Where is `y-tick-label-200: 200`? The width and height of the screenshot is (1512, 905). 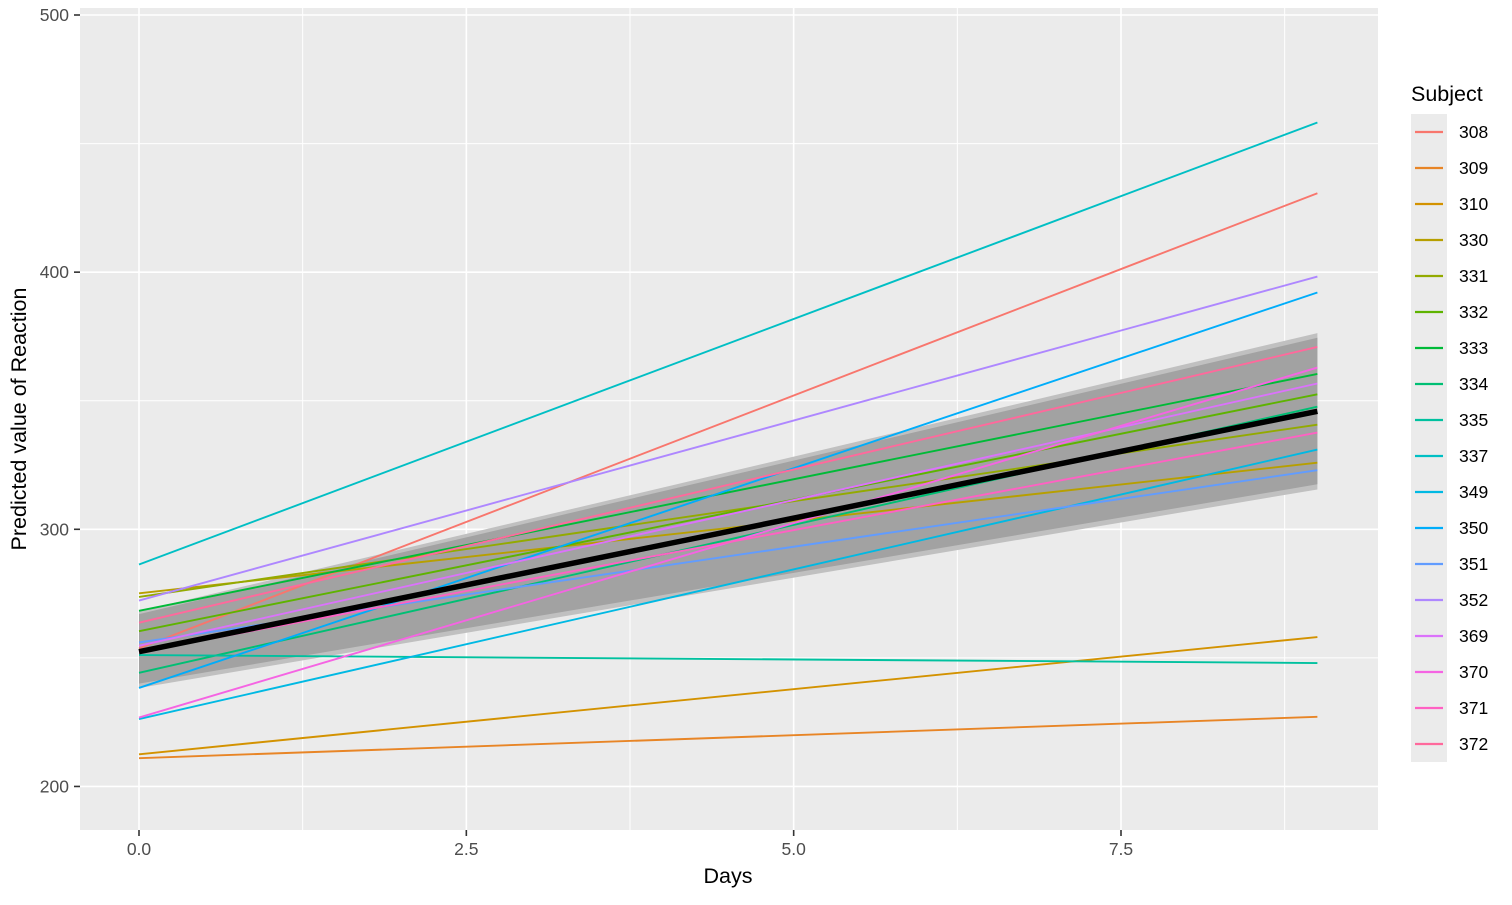 y-tick-label-200: 200 is located at coordinates (54, 786).